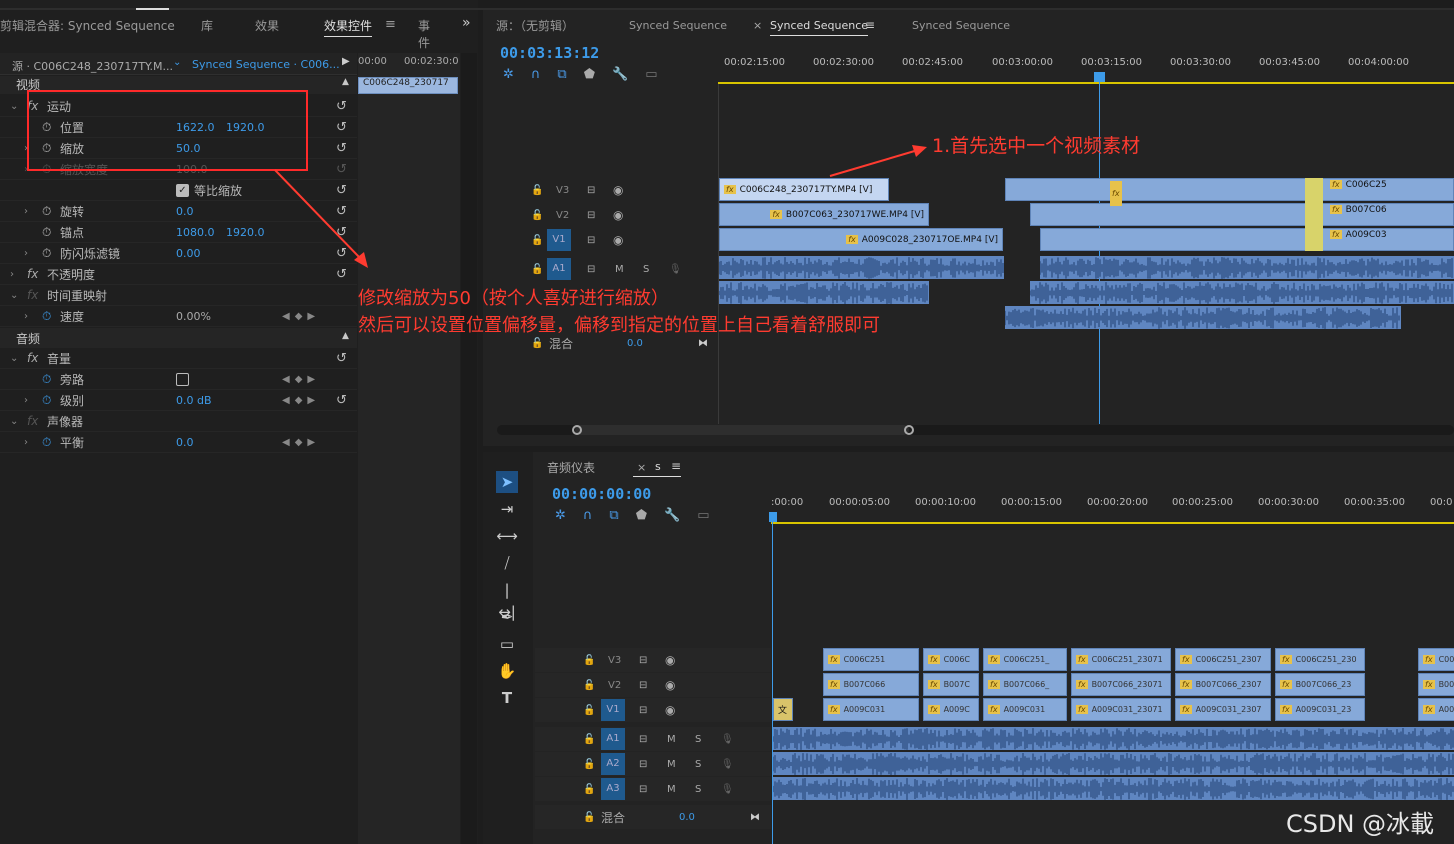 The image size is (1454, 844). Describe the element at coordinates (951, 659) in the screenshot. I see `timeline-clip: fx C006C` at that location.